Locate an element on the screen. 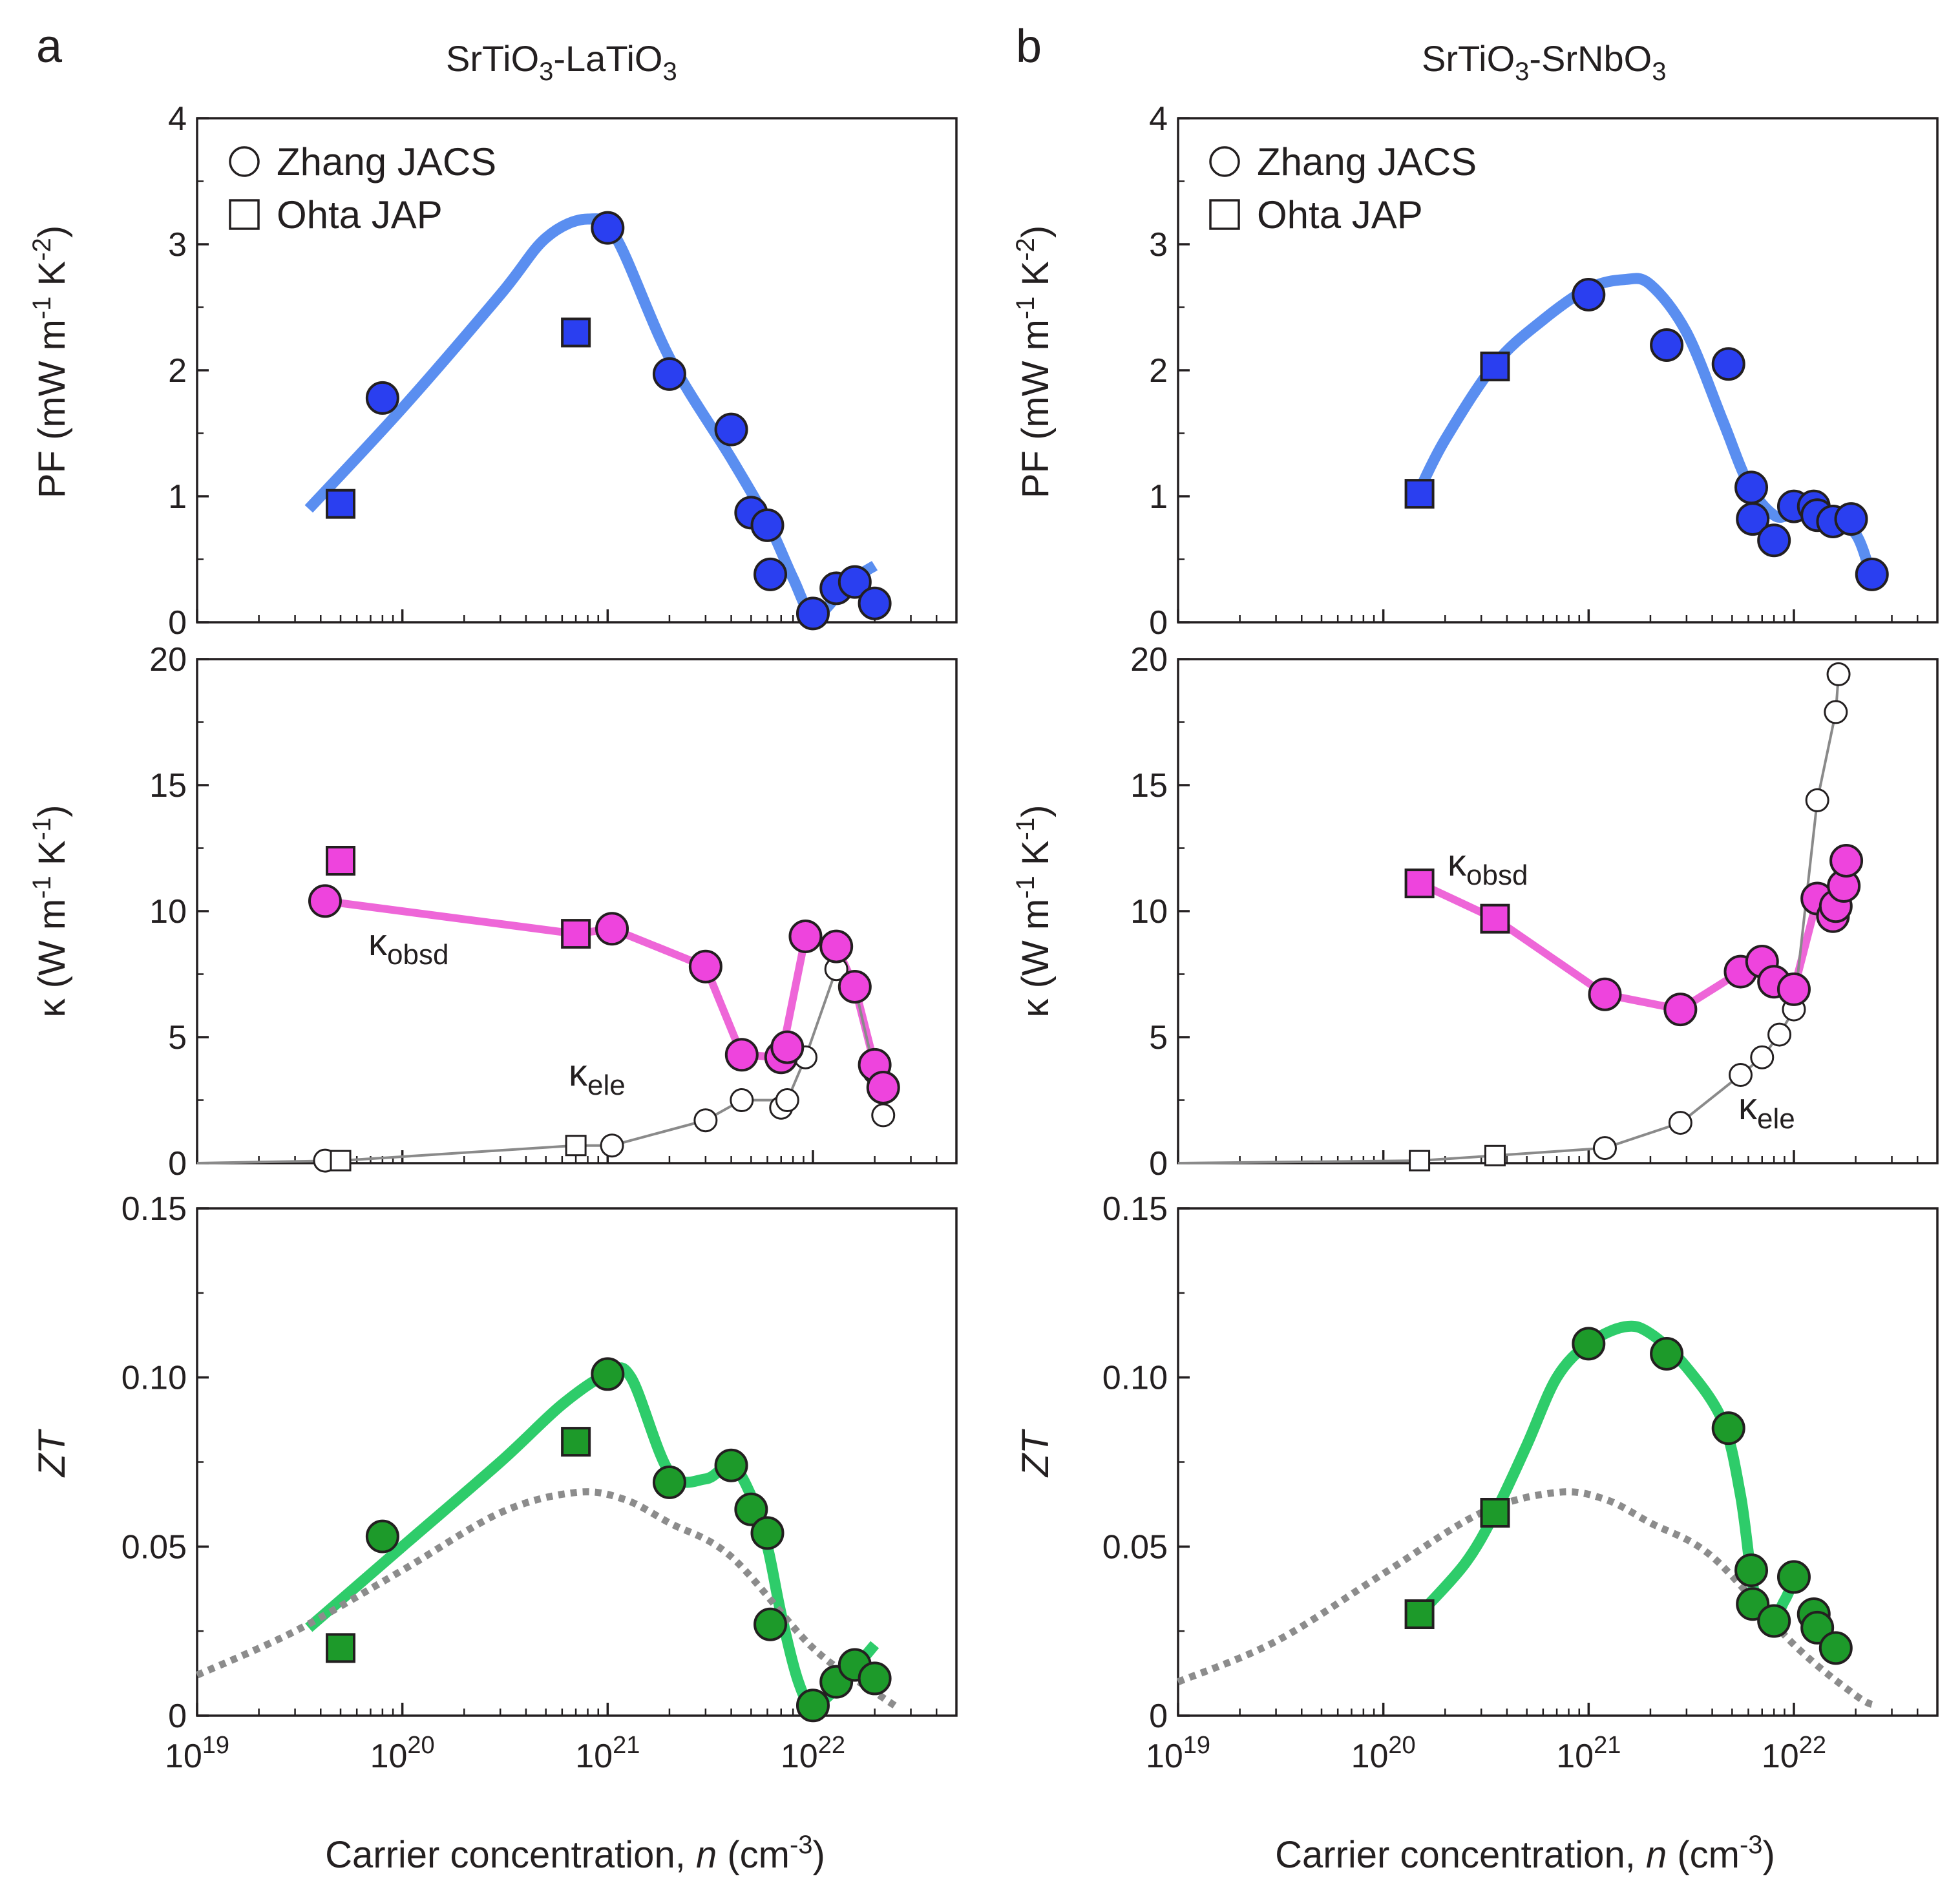 This screenshot has width=1960, height=1894. legend-square-label: Ohta JAP is located at coordinates (1340, 215).